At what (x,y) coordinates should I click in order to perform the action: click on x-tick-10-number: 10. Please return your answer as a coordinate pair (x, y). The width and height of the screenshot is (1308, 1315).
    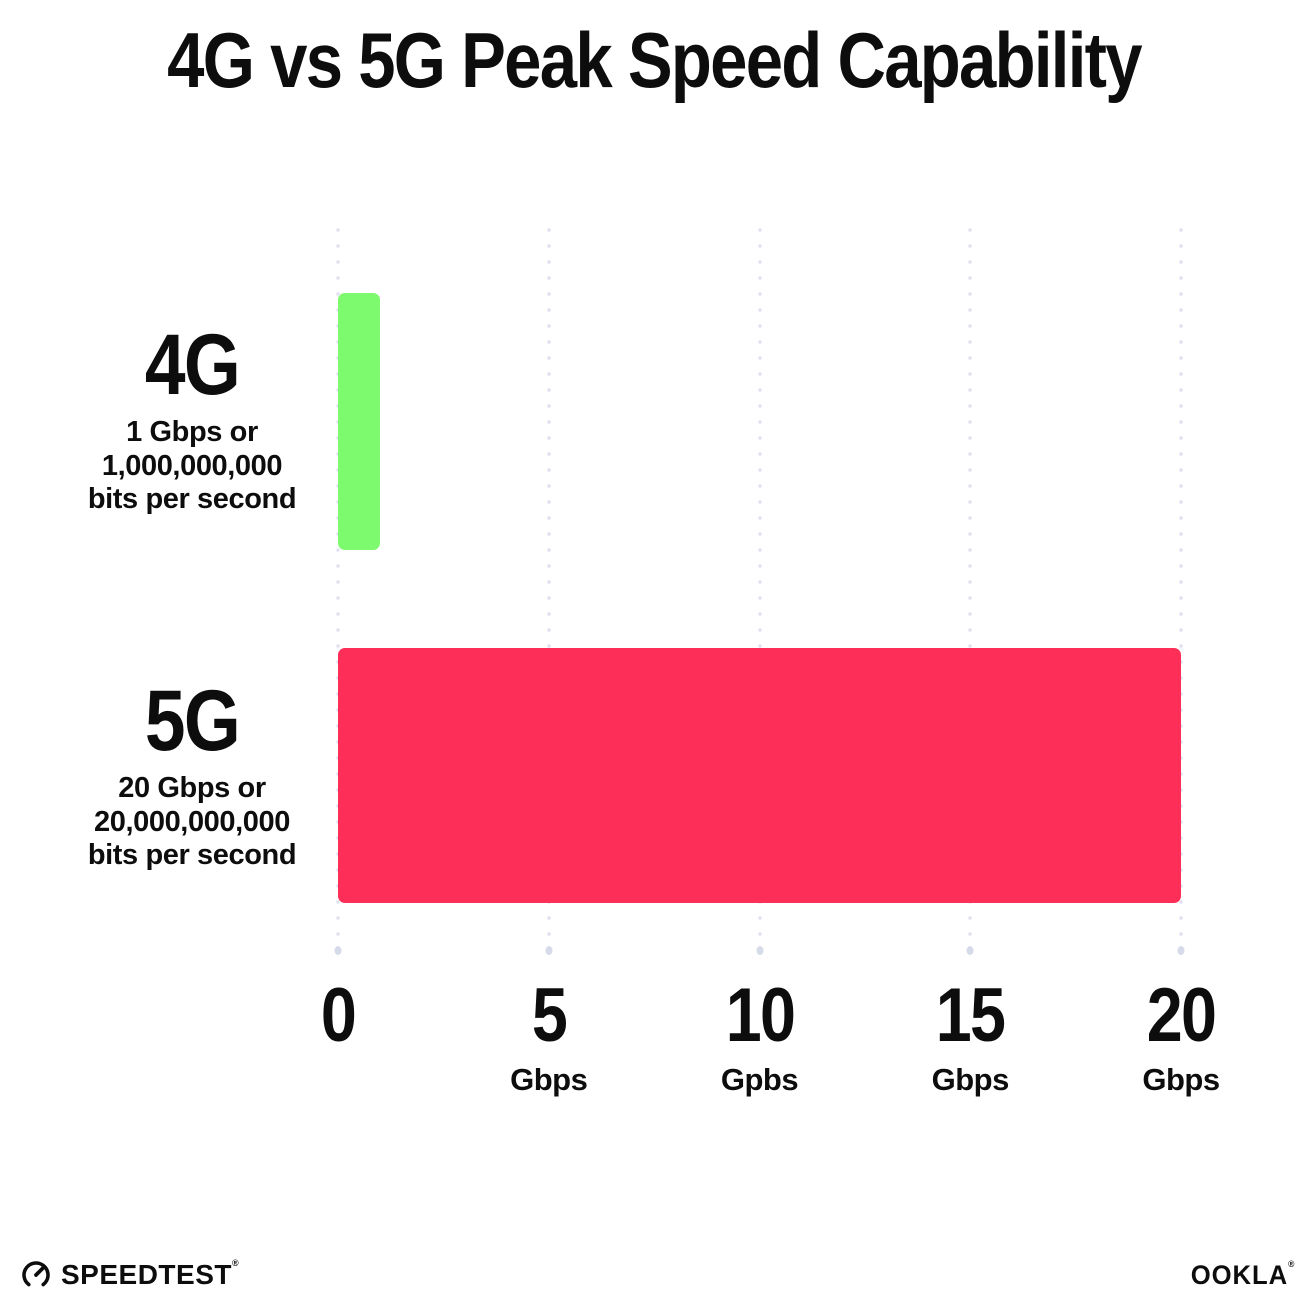
    Looking at the image, I should click on (760, 1015).